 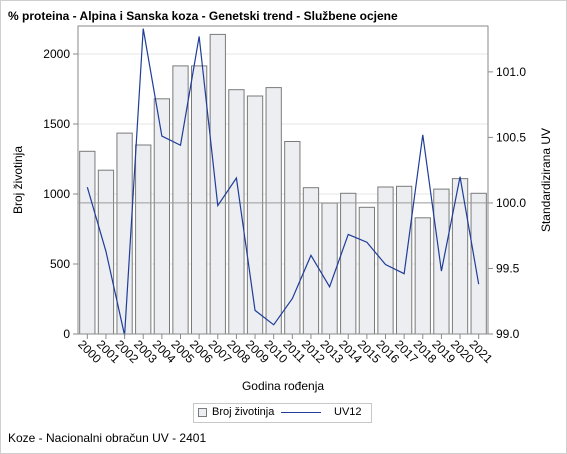 I want to click on legend-line-swatch, so click(x=301, y=412).